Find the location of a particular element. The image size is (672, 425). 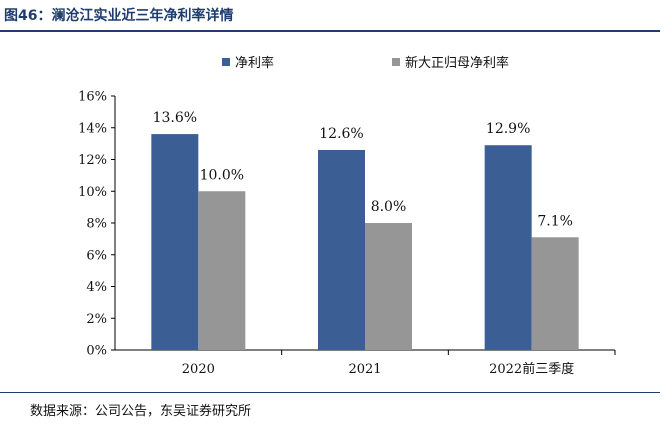

y-tick-label: 12% is located at coordinates (92, 160).